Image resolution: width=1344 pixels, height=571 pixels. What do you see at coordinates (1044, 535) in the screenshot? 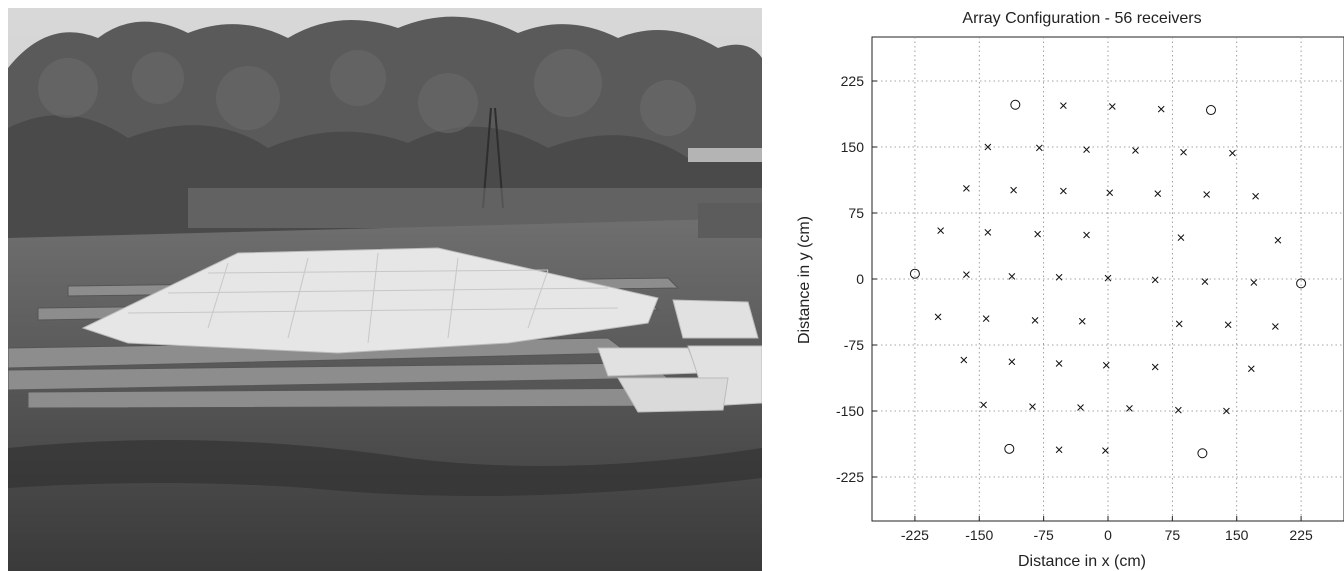
I see `x-tick-label: -75` at bounding box center [1044, 535].